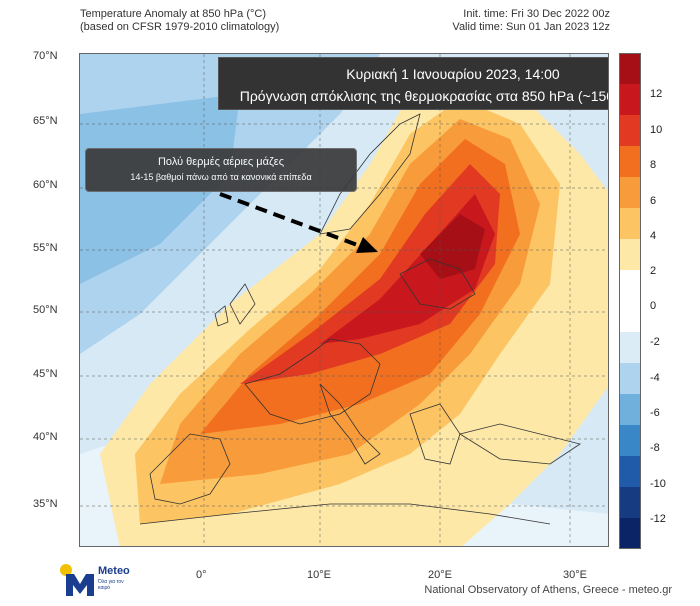 This screenshot has height=606, width=700. Describe the element at coordinates (77, 580) in the screenshot. I see `meteo-logo-icon` at that location.